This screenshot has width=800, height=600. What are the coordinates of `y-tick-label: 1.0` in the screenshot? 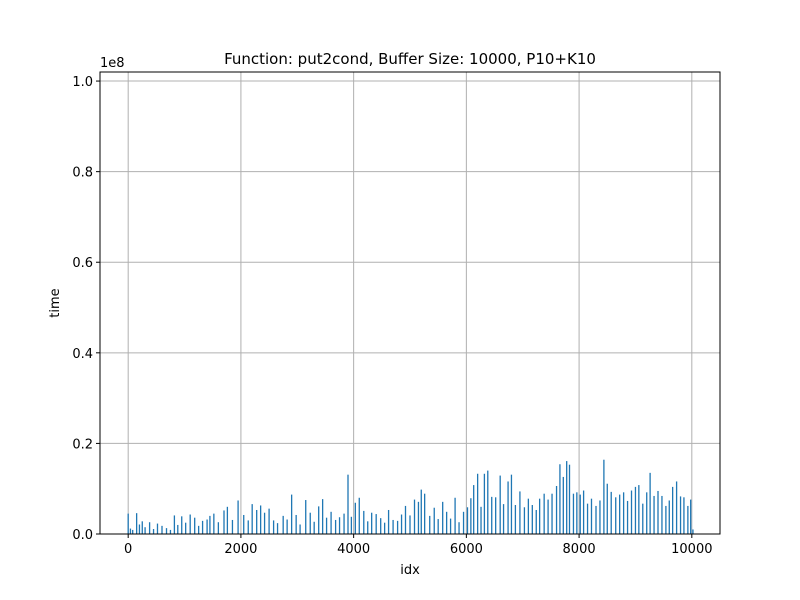 It's located at (82, 82).